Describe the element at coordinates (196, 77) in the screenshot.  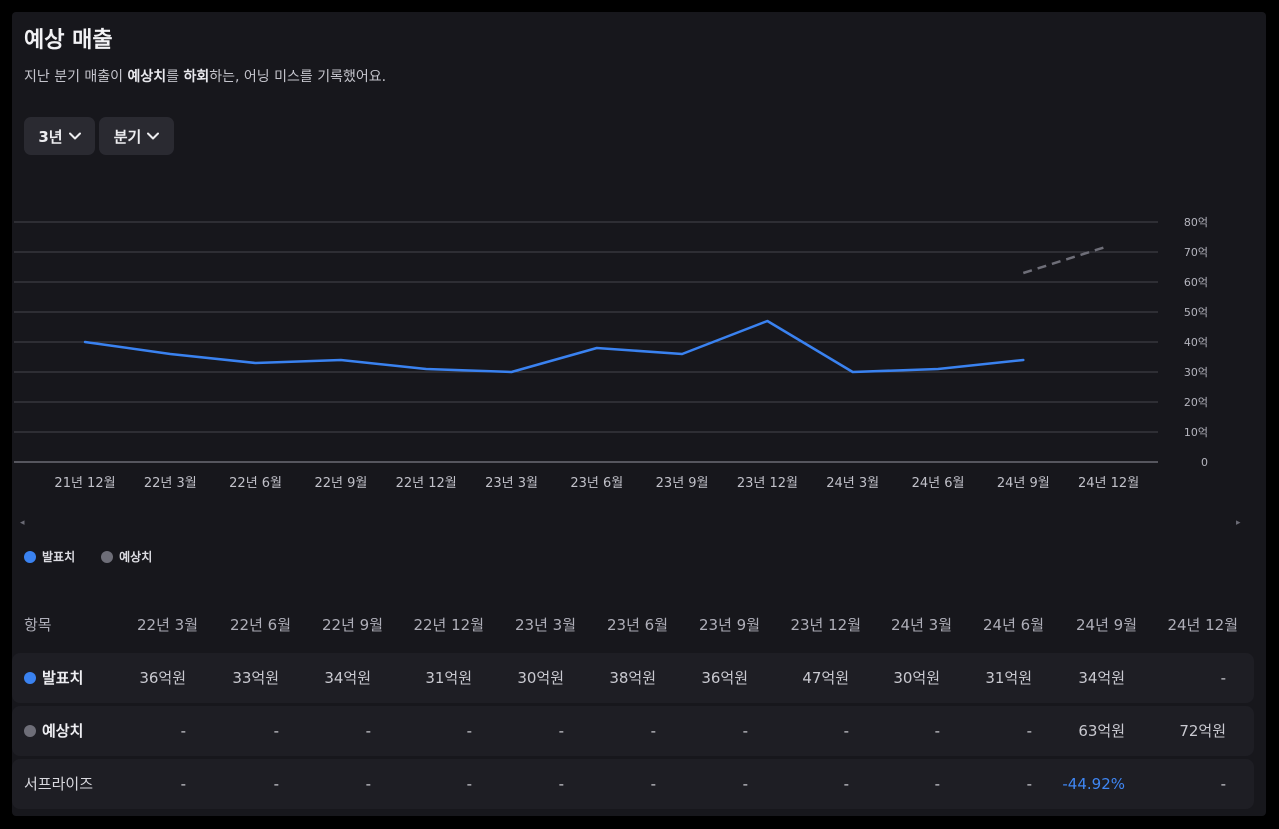
I see `summary-bold-below: 하회` at that location.